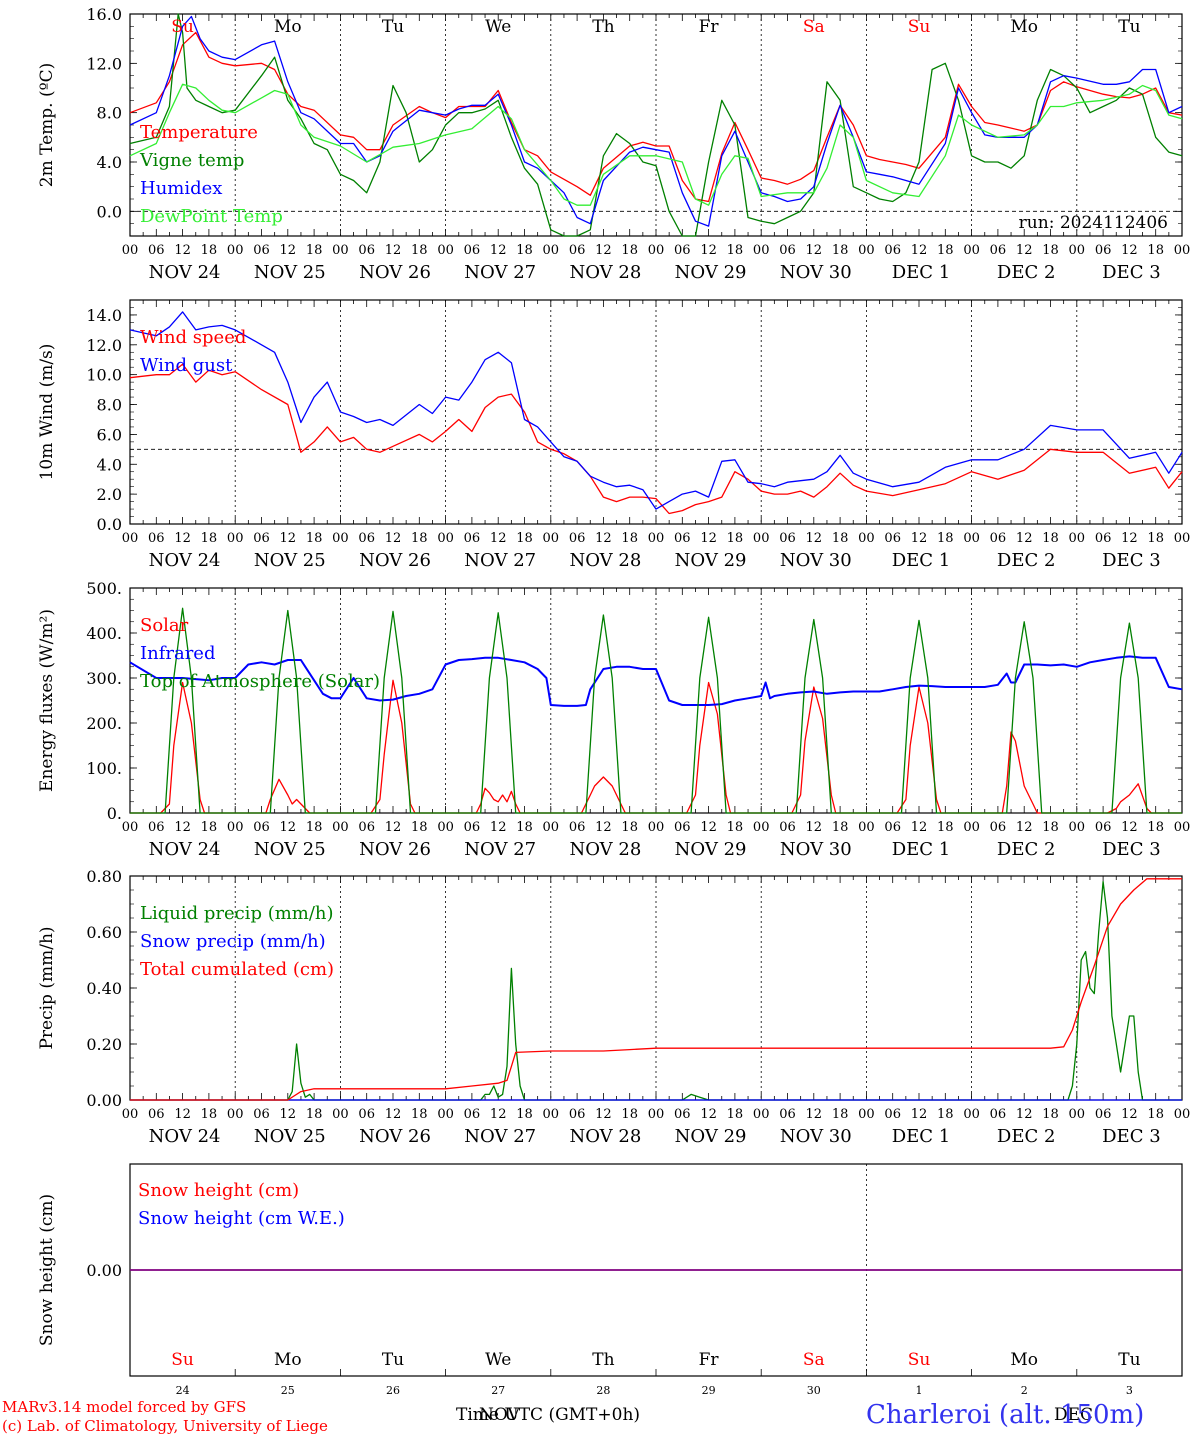 This screenshot has height=1440, width=1194. What do you see at coordinates (290, 849) in the screenshot?
I see `day-label: NOV 25` at bounding box center [290, 849].